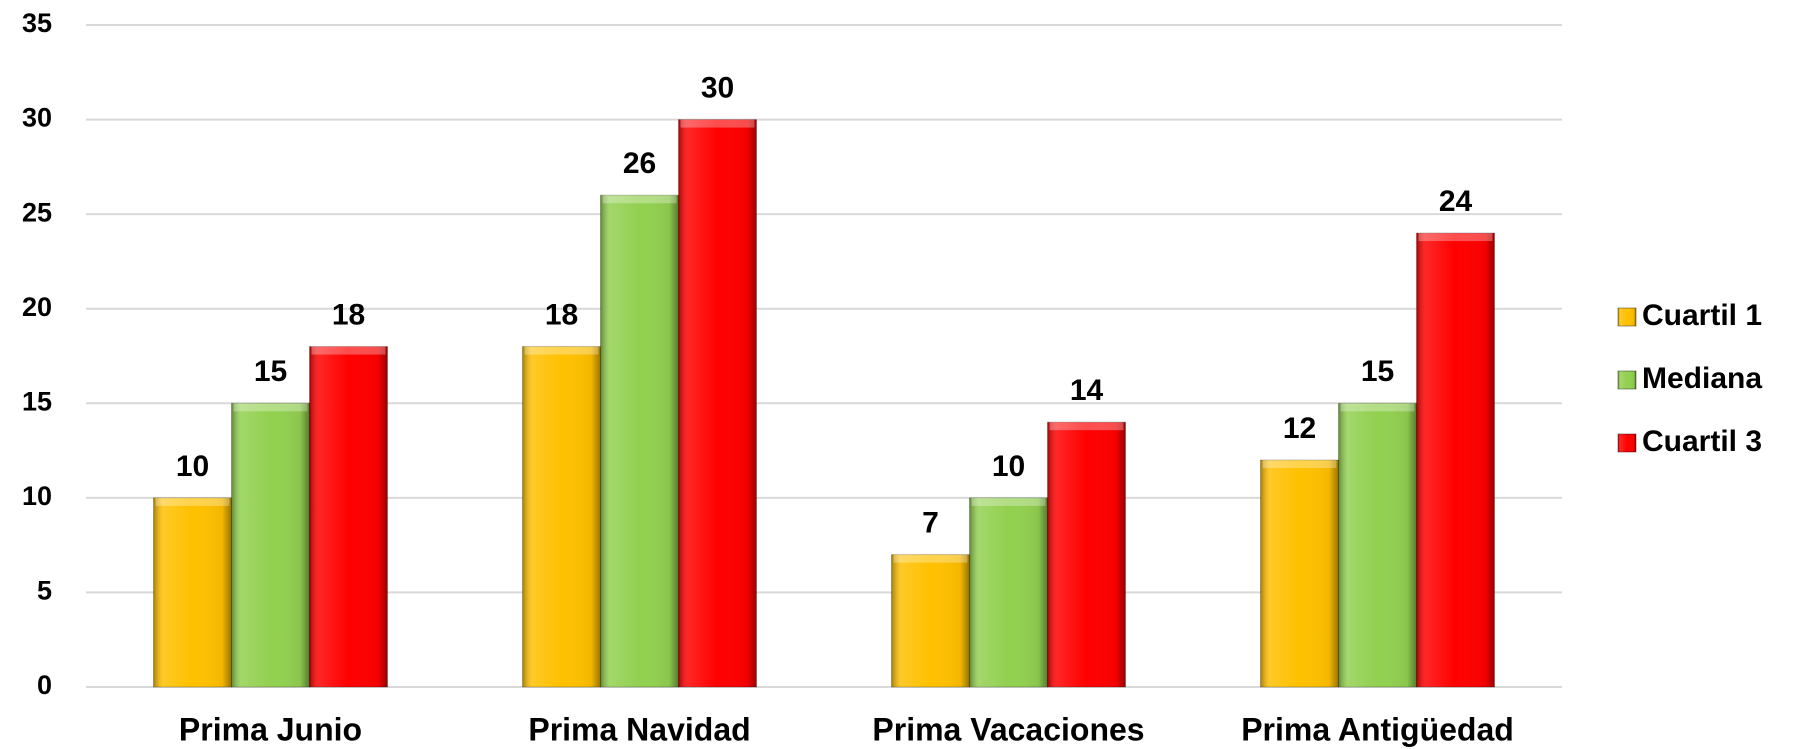  What do you see at coordinates (1702, 441) in the screenshot?
I see `legend-label: Cuartil 3` at bounding box center [1702, 441].